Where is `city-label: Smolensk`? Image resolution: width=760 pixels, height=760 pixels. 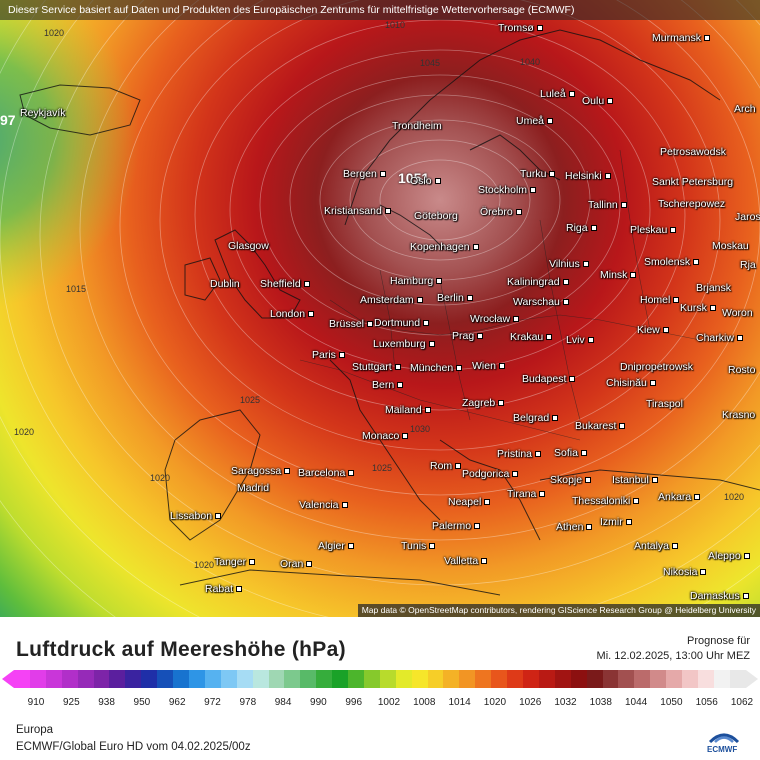
city-label: Smolensk is located at coordinates (672, 262).